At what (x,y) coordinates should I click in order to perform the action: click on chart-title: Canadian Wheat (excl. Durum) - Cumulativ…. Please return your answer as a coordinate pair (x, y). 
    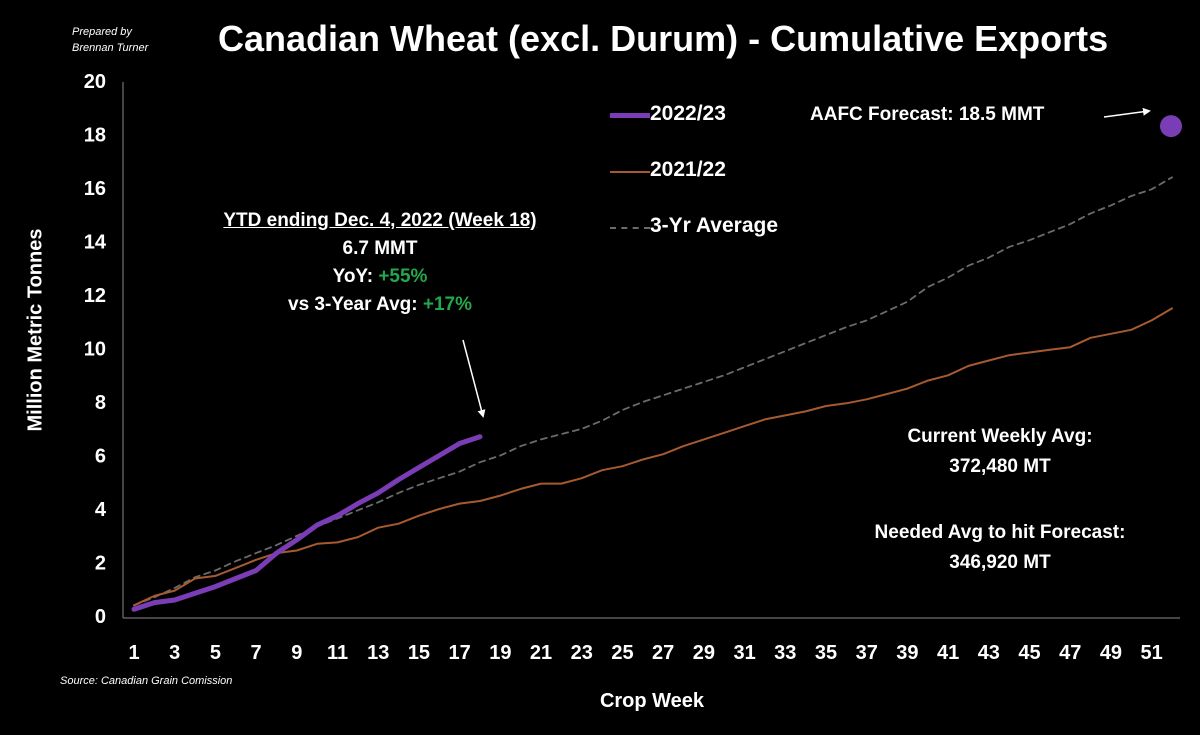
    Looking at the image, I should click on (663, 38).